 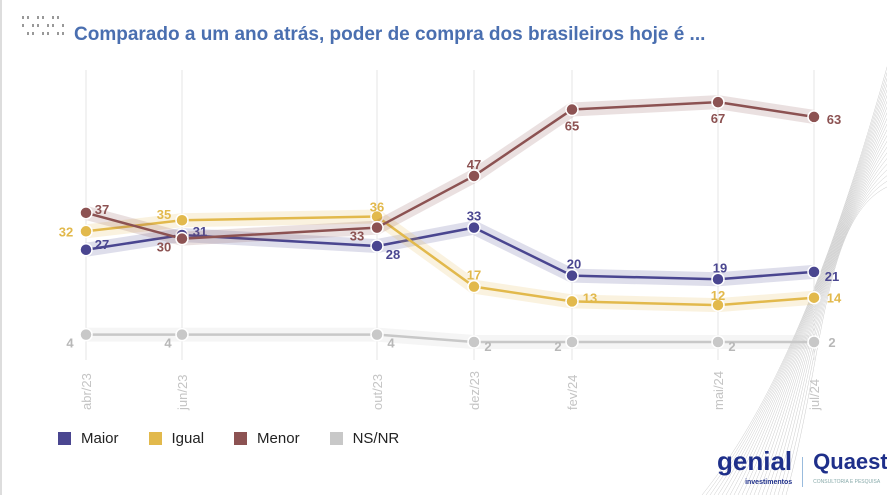 What do you see at coordinates (590, 297) in the screenshot?
I see `data-label: 13` at bounding box center [590, 297].